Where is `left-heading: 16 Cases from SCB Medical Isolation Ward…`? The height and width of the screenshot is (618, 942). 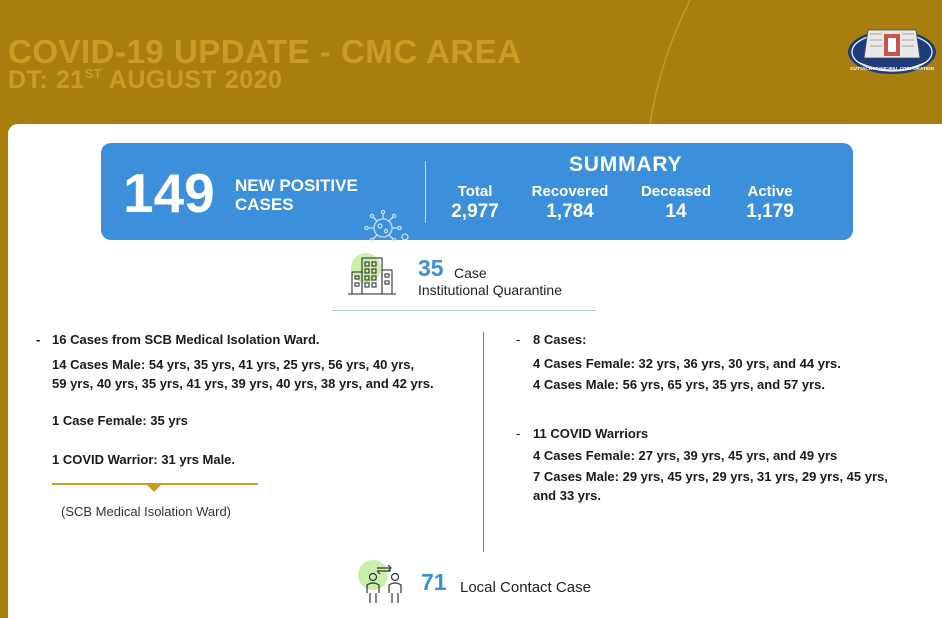 left-heading: 16 Cases from SCB Medical Isolation Ward… is located at coordinates (186, 339).